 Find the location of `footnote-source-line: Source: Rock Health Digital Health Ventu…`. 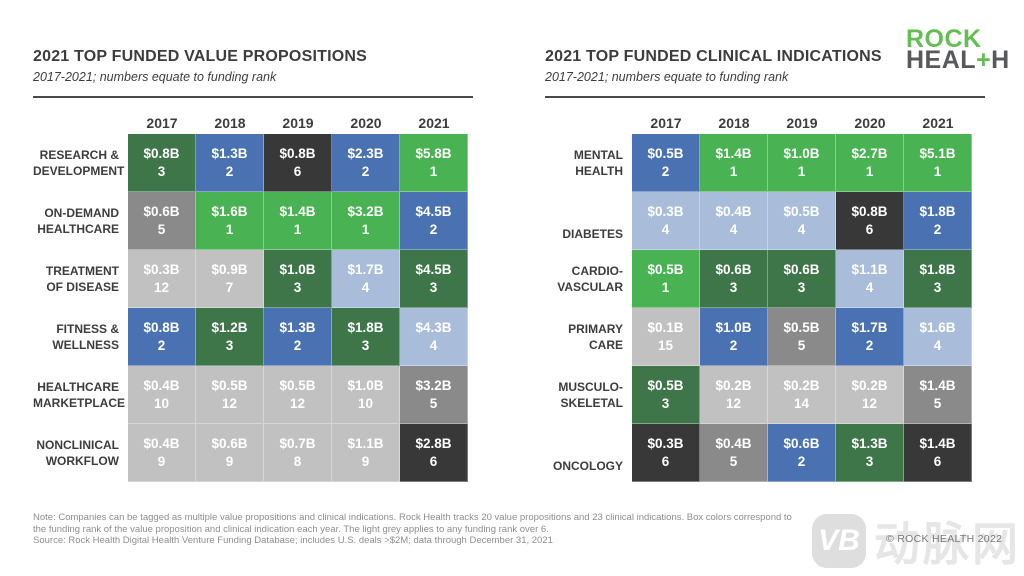

footnote-source-line: Source: Rock Health Digital Health Ventu… is located at coordinates (293, 540).